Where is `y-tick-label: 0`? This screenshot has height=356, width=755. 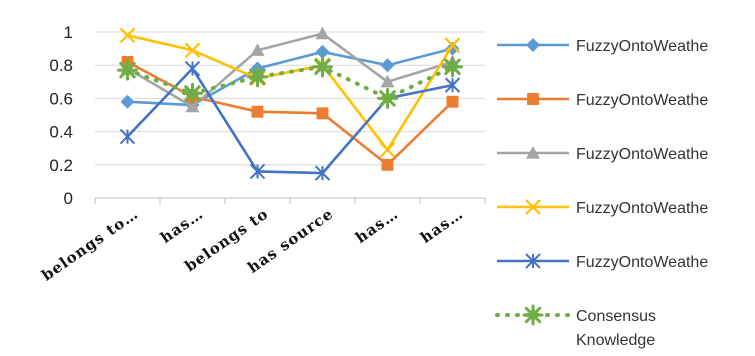 y-tick-label: 0 is located at coordinates (68, 198).